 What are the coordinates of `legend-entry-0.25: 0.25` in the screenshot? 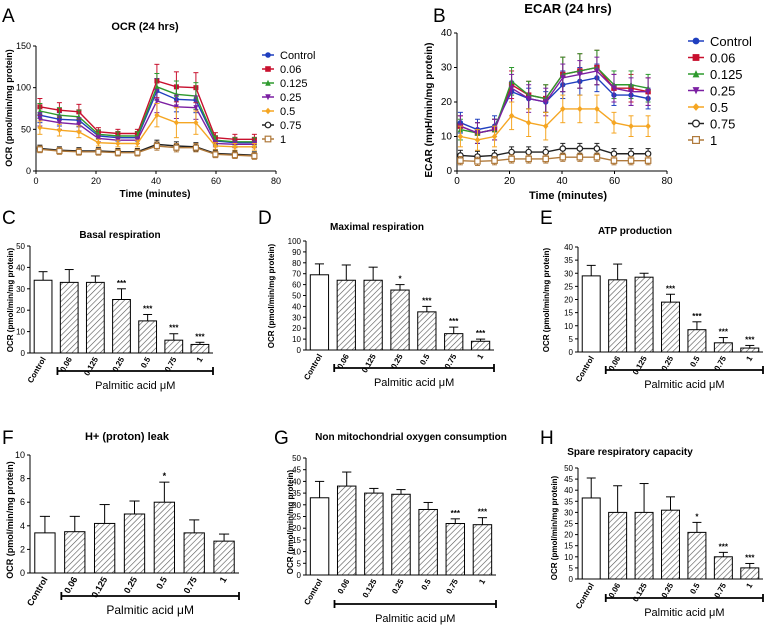 It's located at (722, 91).